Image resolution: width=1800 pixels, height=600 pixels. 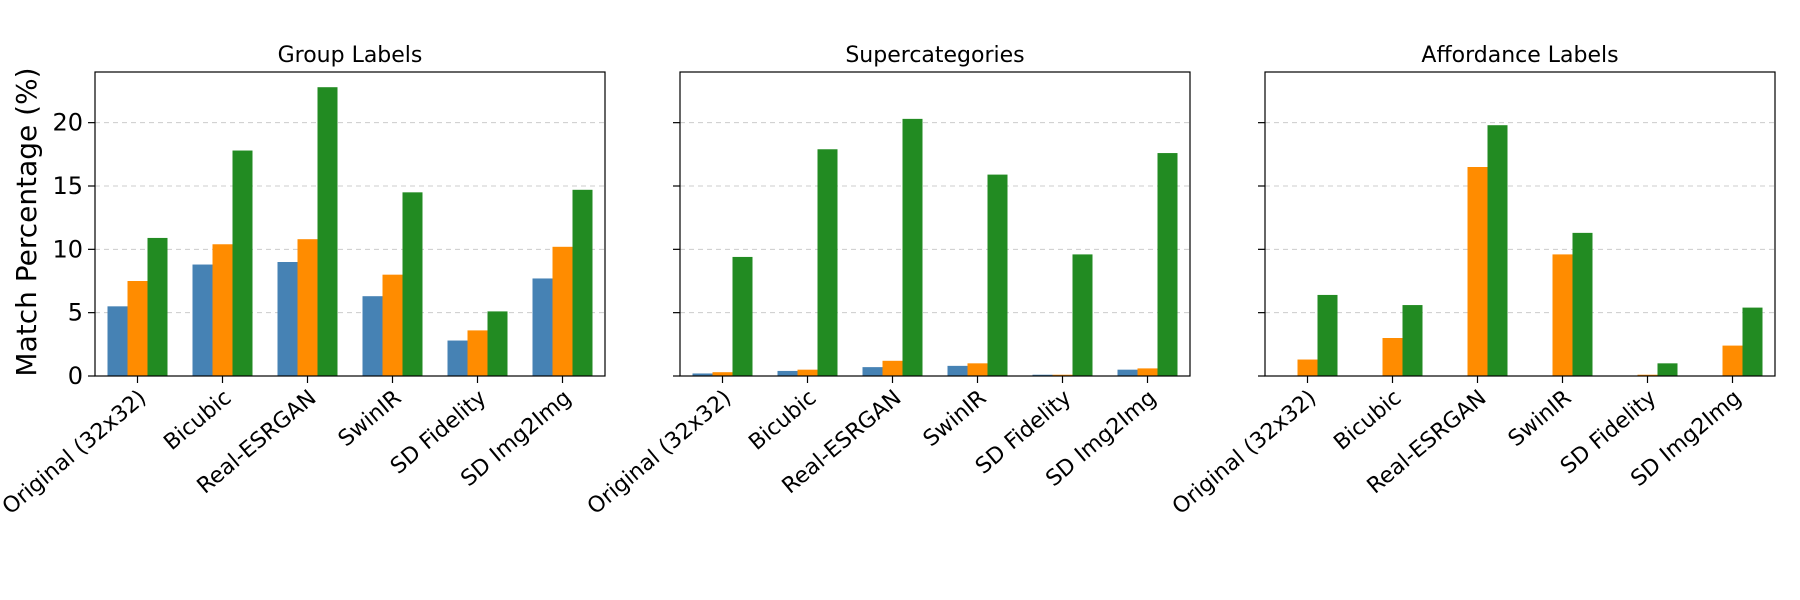 What do you see at coordinates (1519, 55) in the screenshot?
I see `panel-title: Affordance Labels` at bounding box center [1519, 55].